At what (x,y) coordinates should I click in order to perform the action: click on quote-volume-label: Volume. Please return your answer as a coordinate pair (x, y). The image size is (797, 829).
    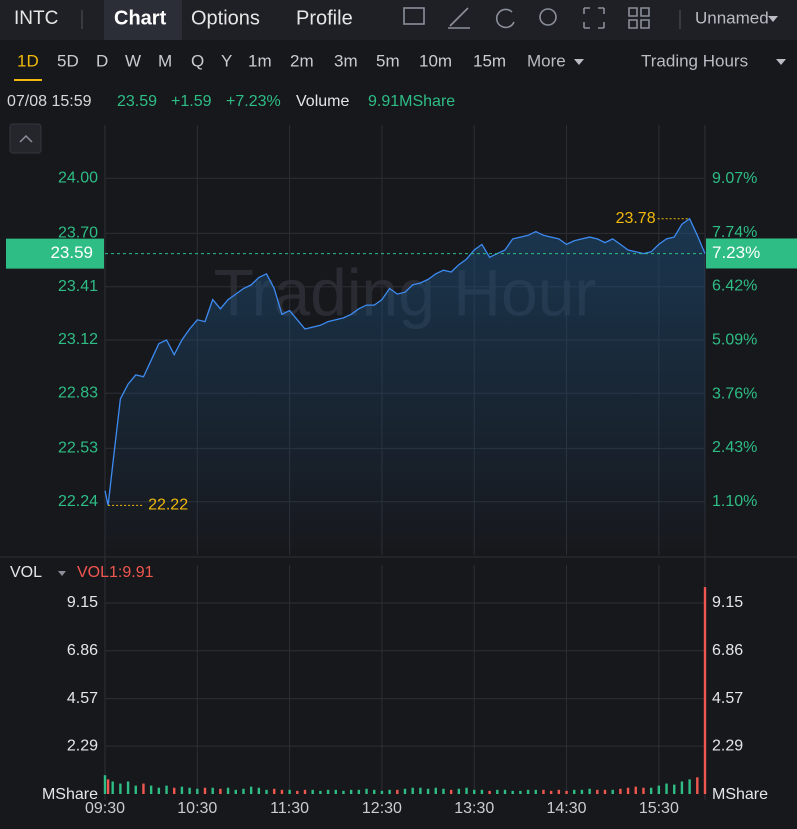
    Looking at the image, I should click on (322, 101).